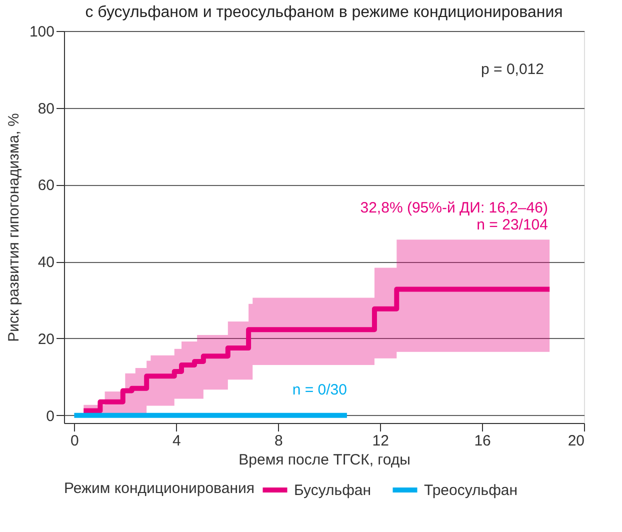 The image size is (622, 532). I want to click on y-tick-label: 0, so click(50, 416).